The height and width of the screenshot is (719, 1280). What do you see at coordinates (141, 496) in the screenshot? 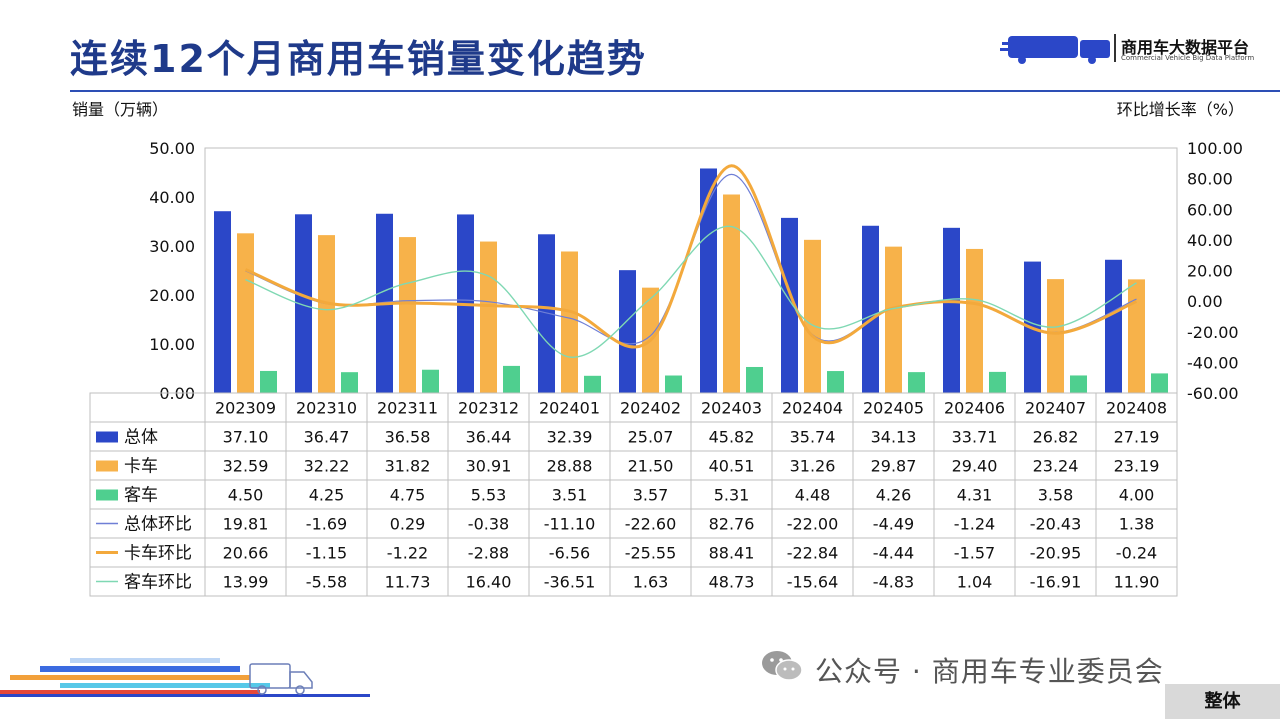
I see `legend-label: 客车` at bounding box center [141, 496].